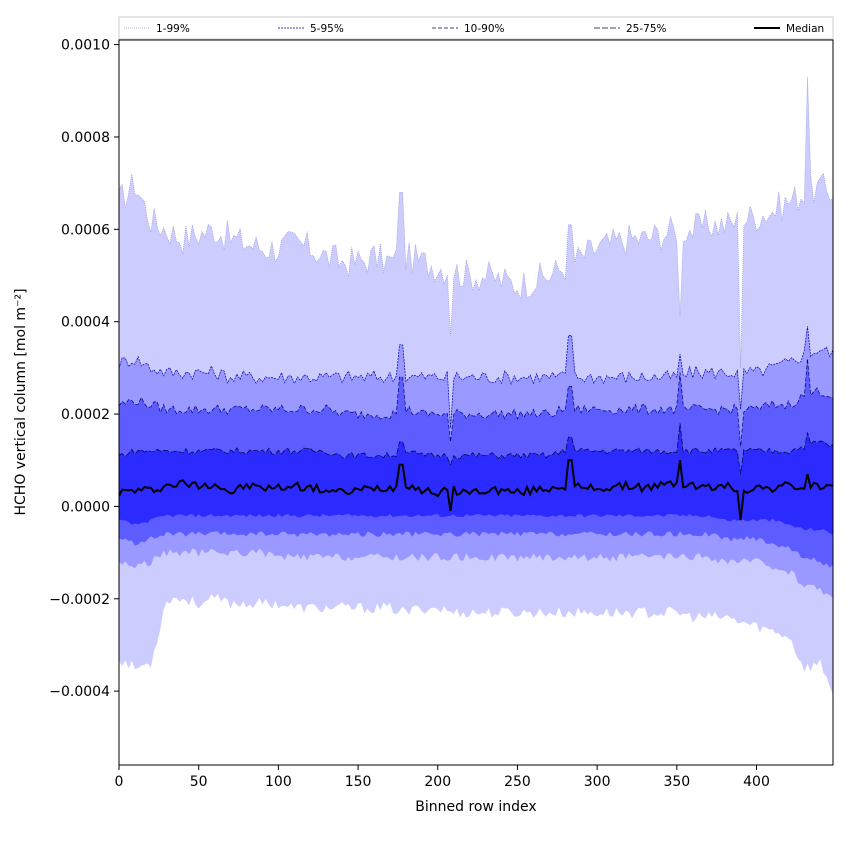 The image size is (850, 850). What do you see at coordinates (85, 46) in the screenshot?
I see `y-tick-label: 0.0010` at bounding box center [85, 46].